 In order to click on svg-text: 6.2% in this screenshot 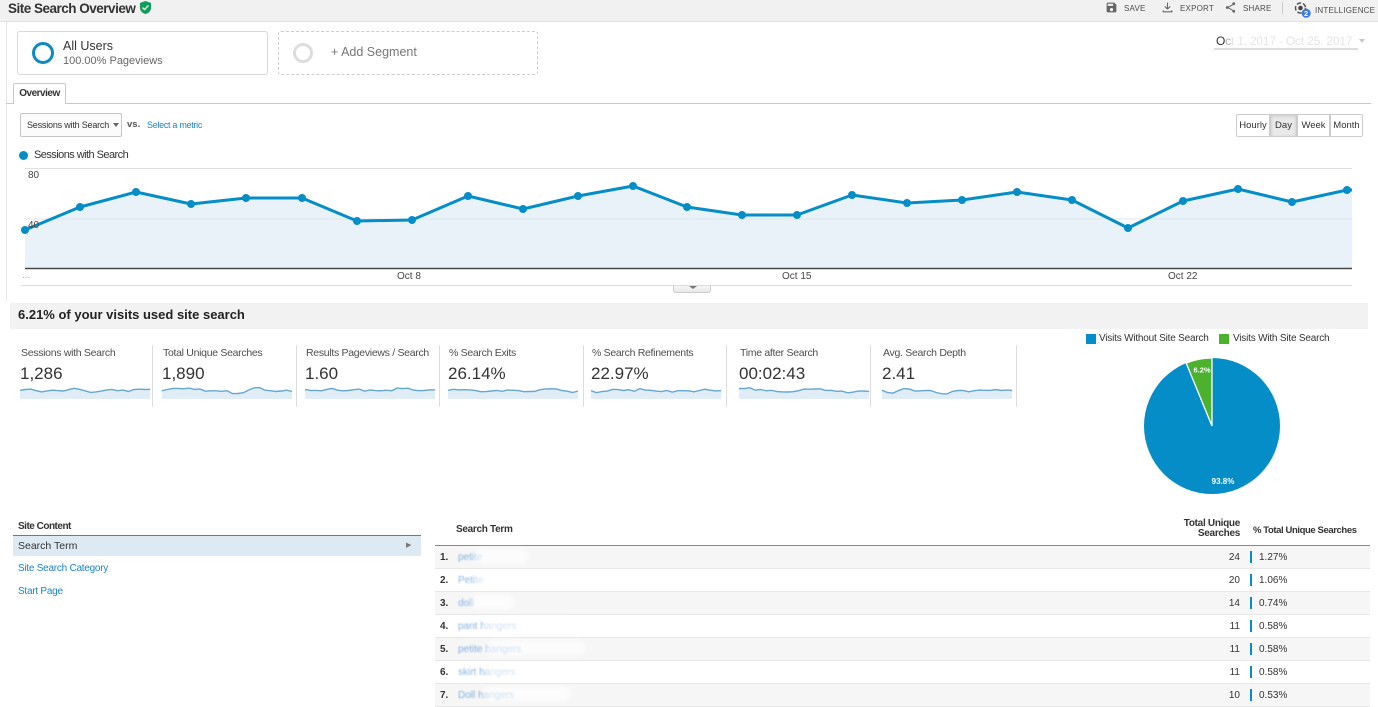, I will do `click(1201, 370)`.